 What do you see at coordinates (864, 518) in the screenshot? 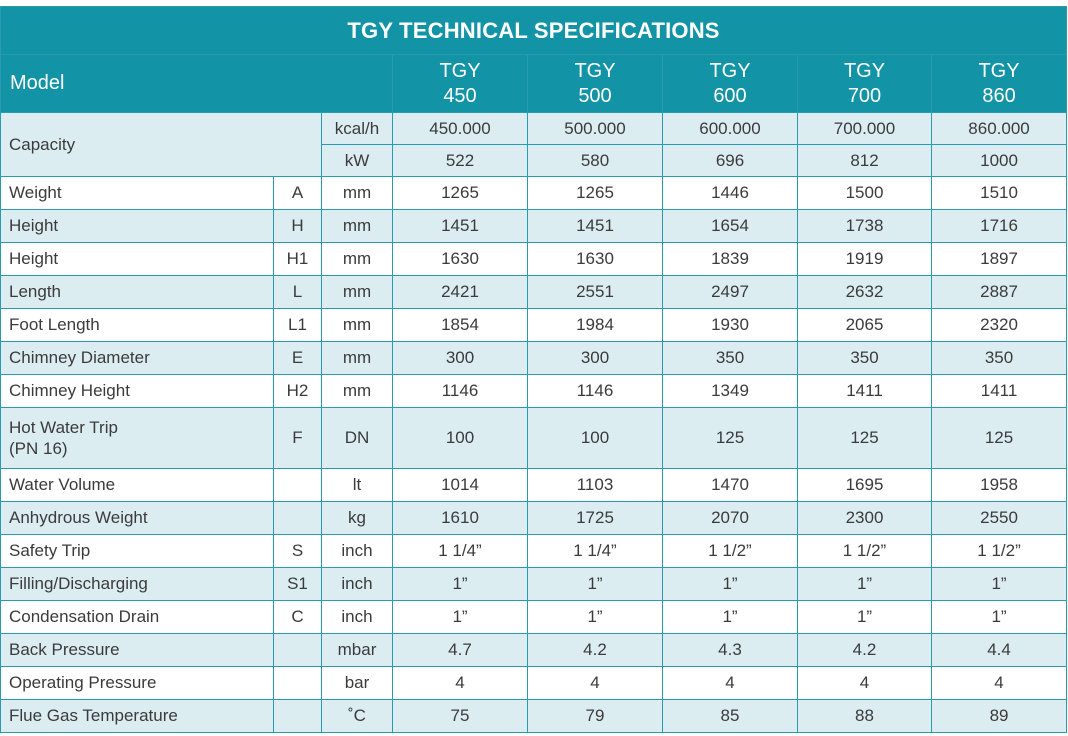
I see `value-cell: 2300` at bounding box center [864, 518].